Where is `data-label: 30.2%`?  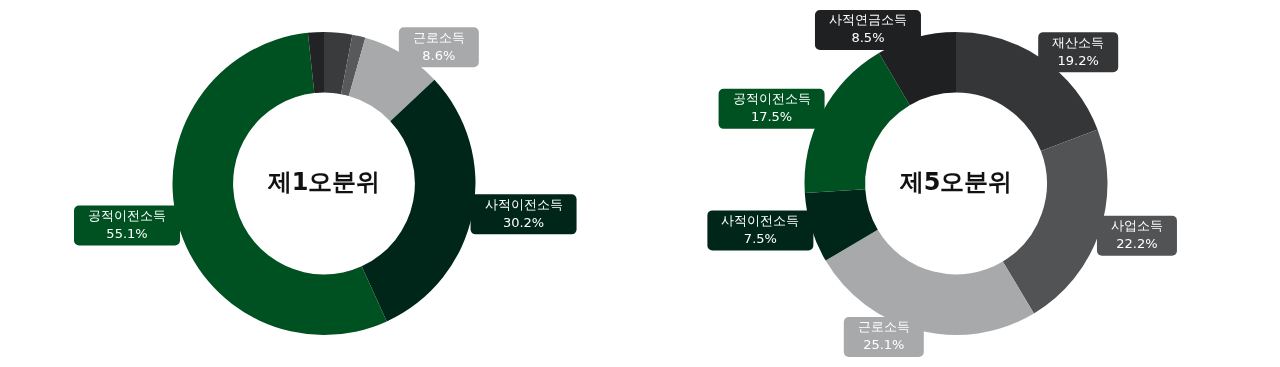
data-label: 30.2% is located at coordinates (523, 222).